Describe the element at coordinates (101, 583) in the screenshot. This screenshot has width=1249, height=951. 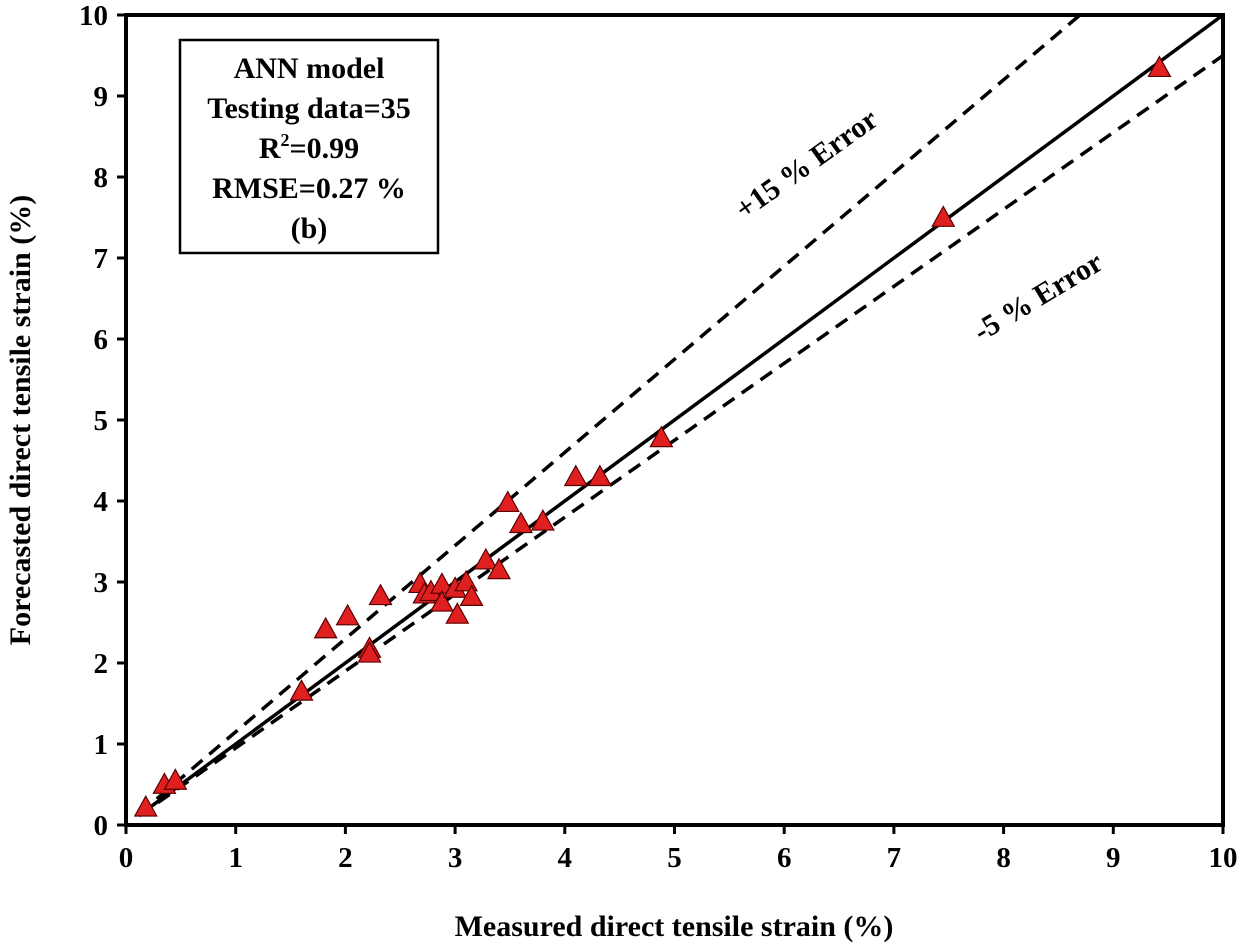
I see `y-tick-label: 3` at that location.